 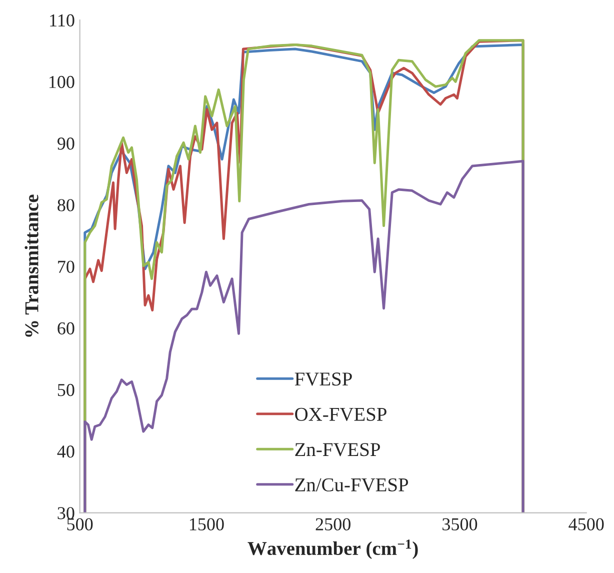 I want to click on y-tick-label: 40, so click(x=65, y=451).